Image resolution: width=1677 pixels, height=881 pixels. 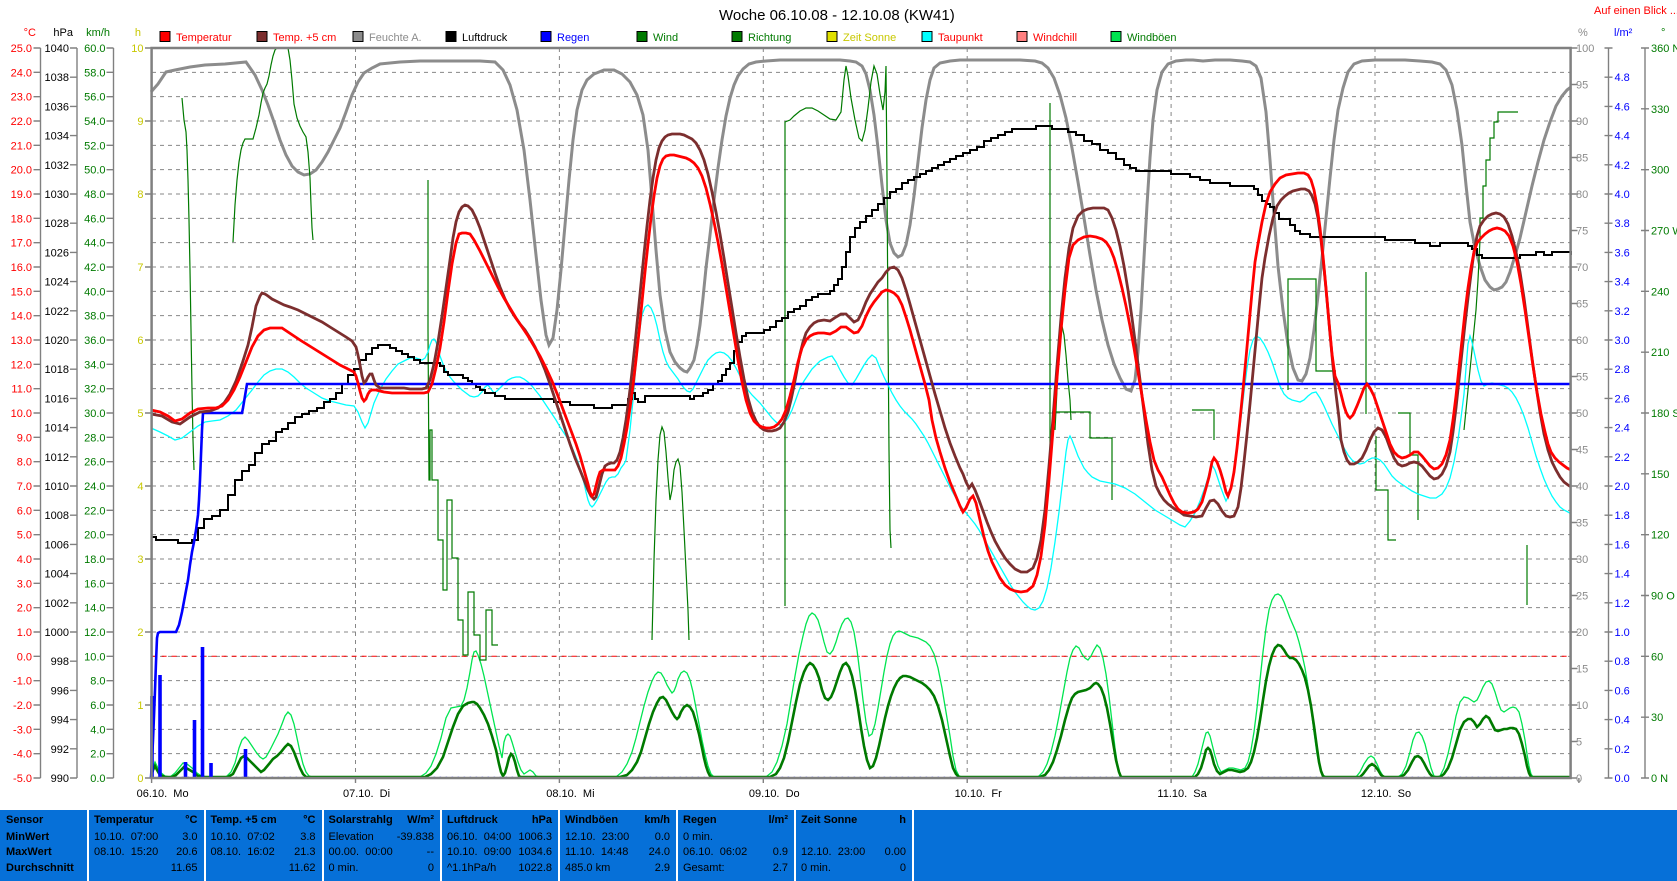 I want to click on svg-text: 1036, so click(x=57, y=107).